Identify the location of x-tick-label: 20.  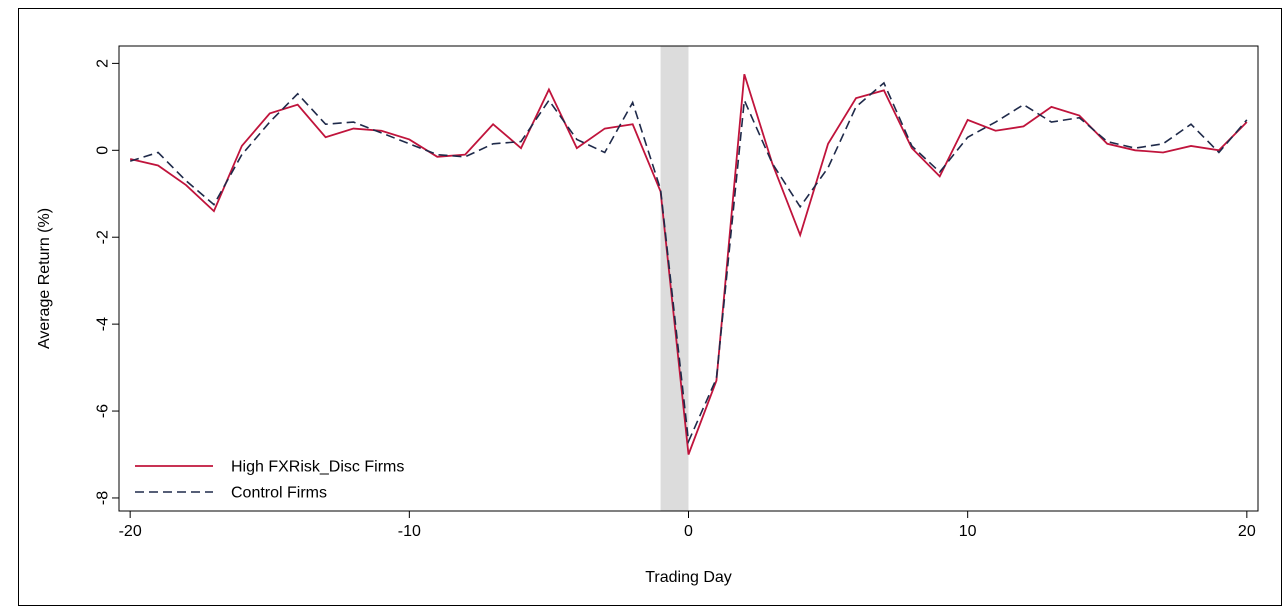
(1247, 531).